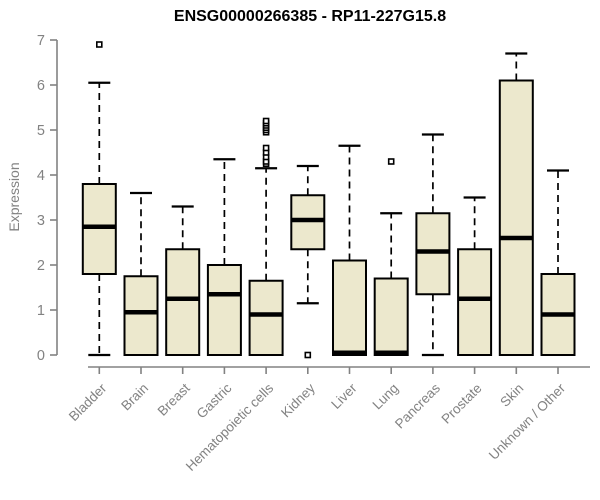 The width and height of the screenshot is (600, 500). What do you see at coordinates (214, 400) in the screenshot?
I see `x-category-label: Gastric` at bounding box center [214, 400].